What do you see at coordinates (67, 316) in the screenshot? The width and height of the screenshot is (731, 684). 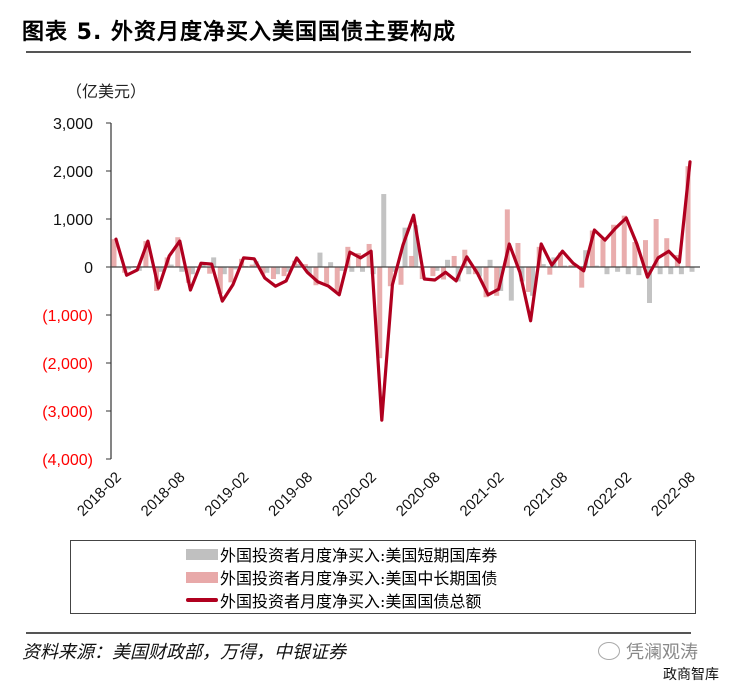 I see `y-tick-label: (1,000)` at bounding box center [67, 316].